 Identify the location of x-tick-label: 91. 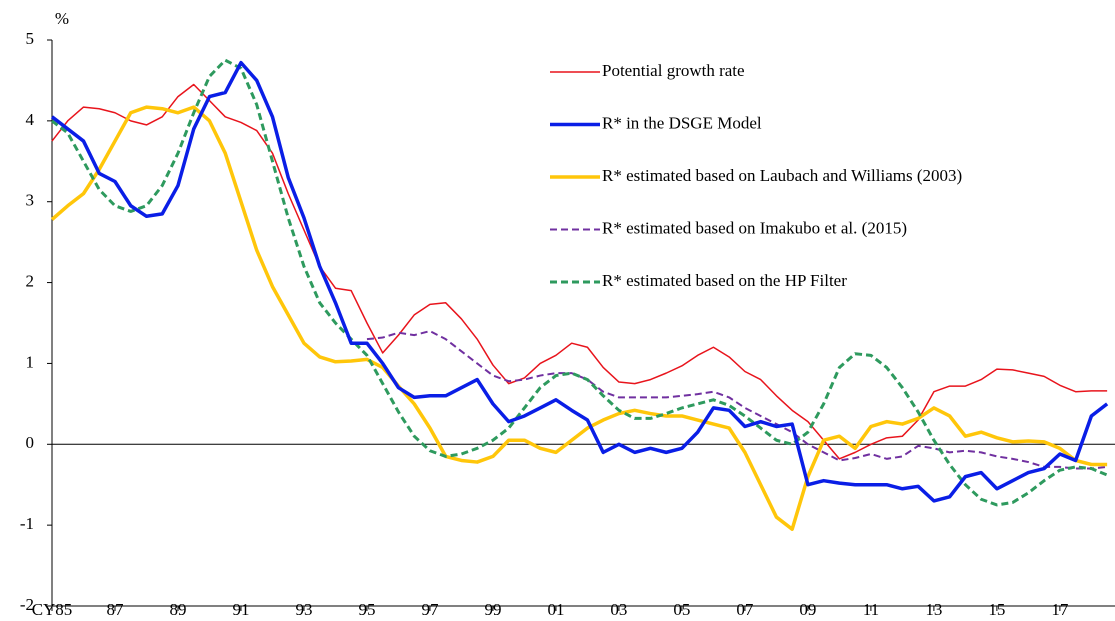
(240, 609).